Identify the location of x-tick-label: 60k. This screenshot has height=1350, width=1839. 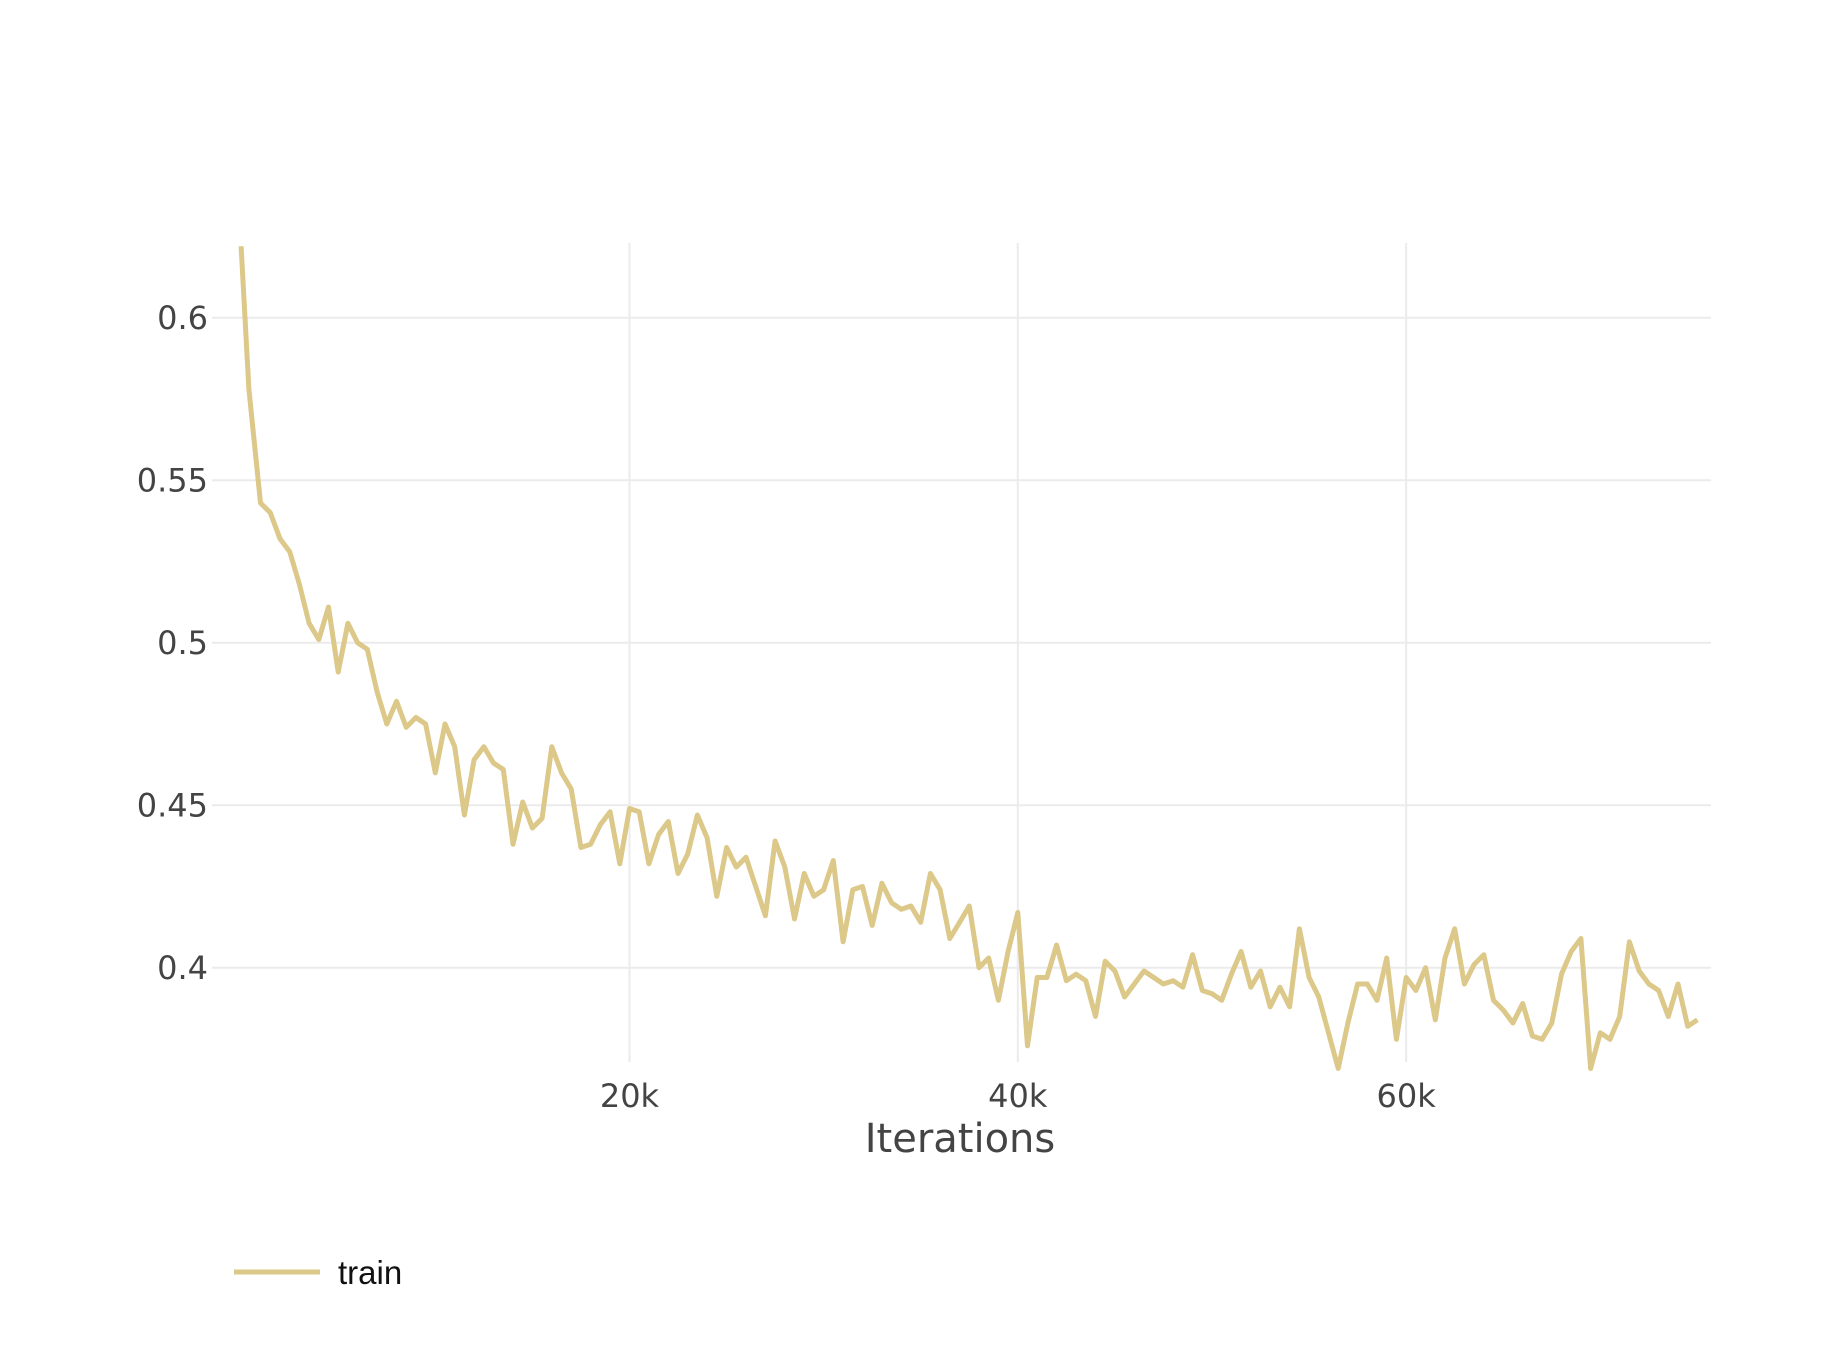
(1407, 1096).